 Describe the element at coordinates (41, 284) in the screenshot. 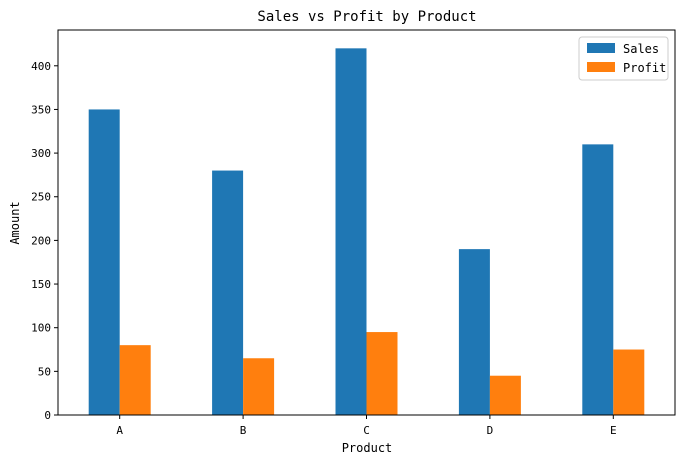

I see `y-tick-label: 150` at that location.